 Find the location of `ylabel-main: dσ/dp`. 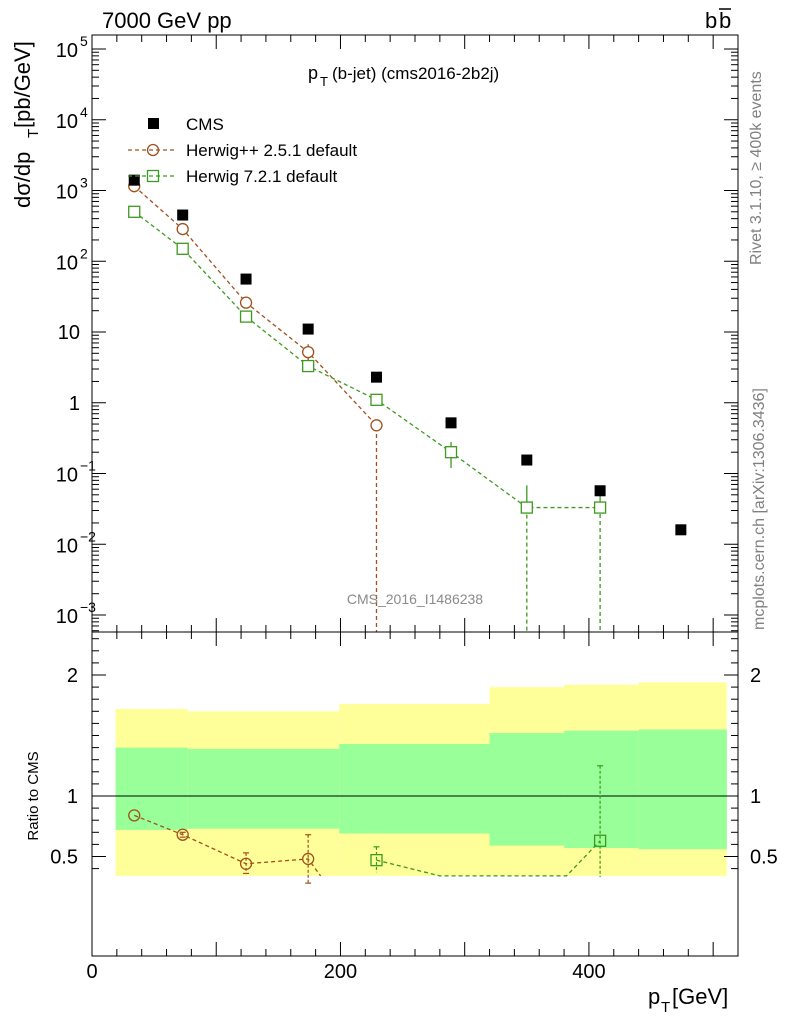

ylabel-main: dσ/dp is located at coordinates (22, 180).